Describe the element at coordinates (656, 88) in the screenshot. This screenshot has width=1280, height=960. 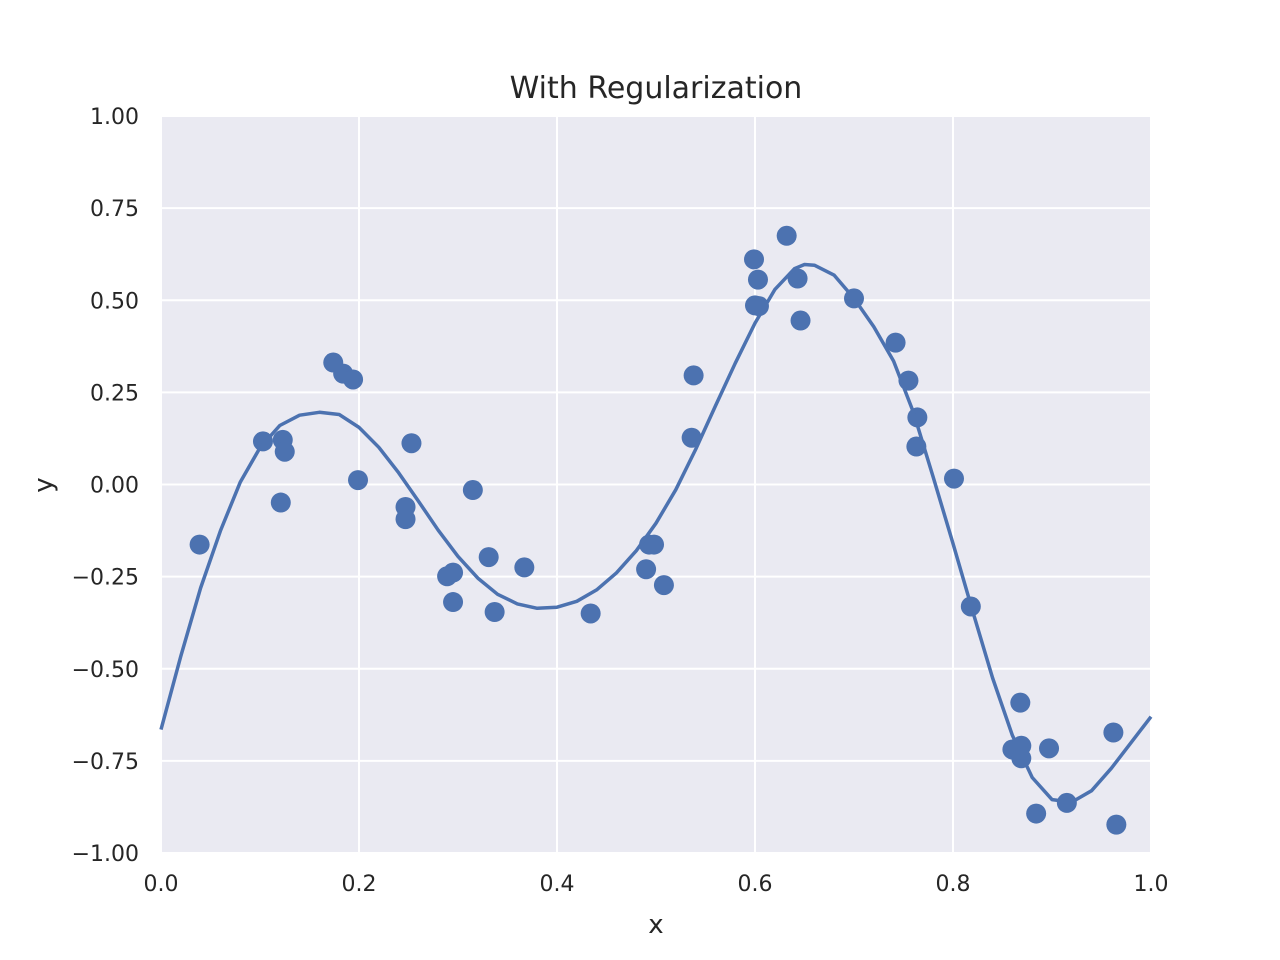
I see `chart-title: With Regularization` at that location.